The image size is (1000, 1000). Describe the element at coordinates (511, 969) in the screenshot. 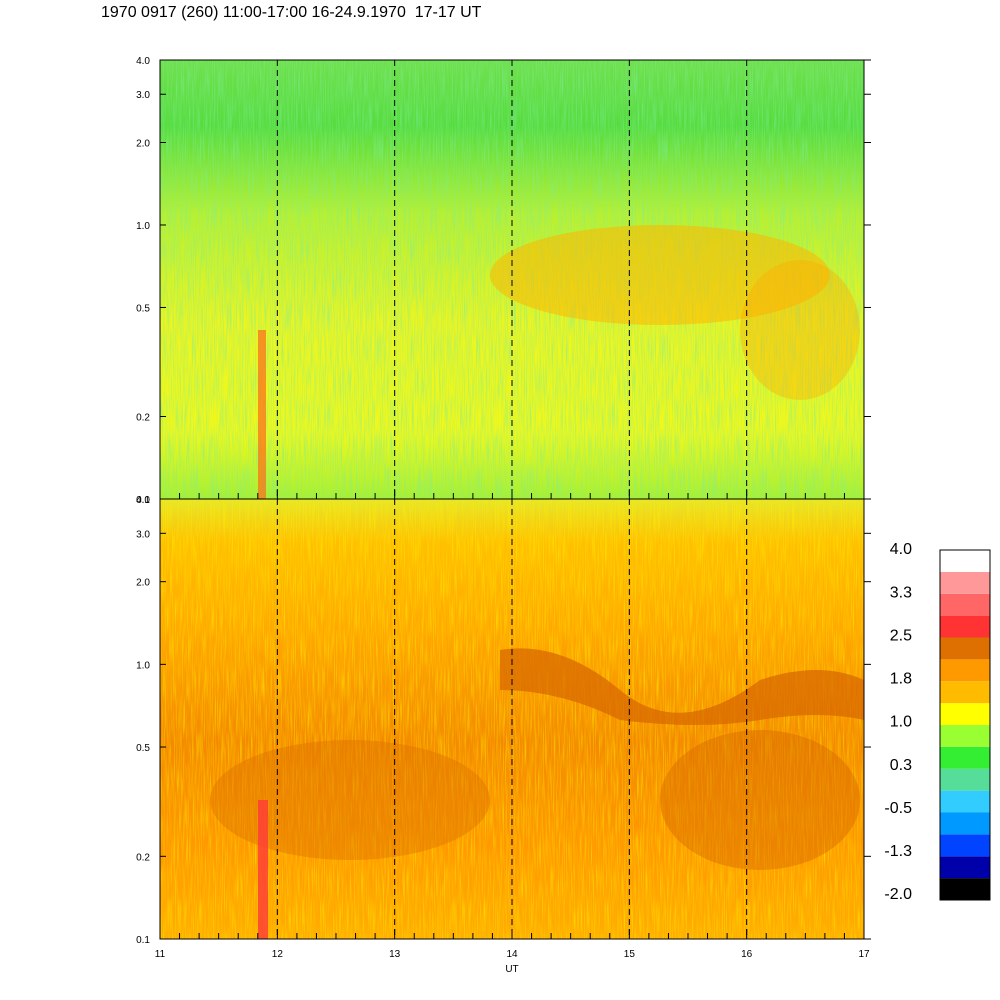

I see `x-axis-title: UT` at that location.